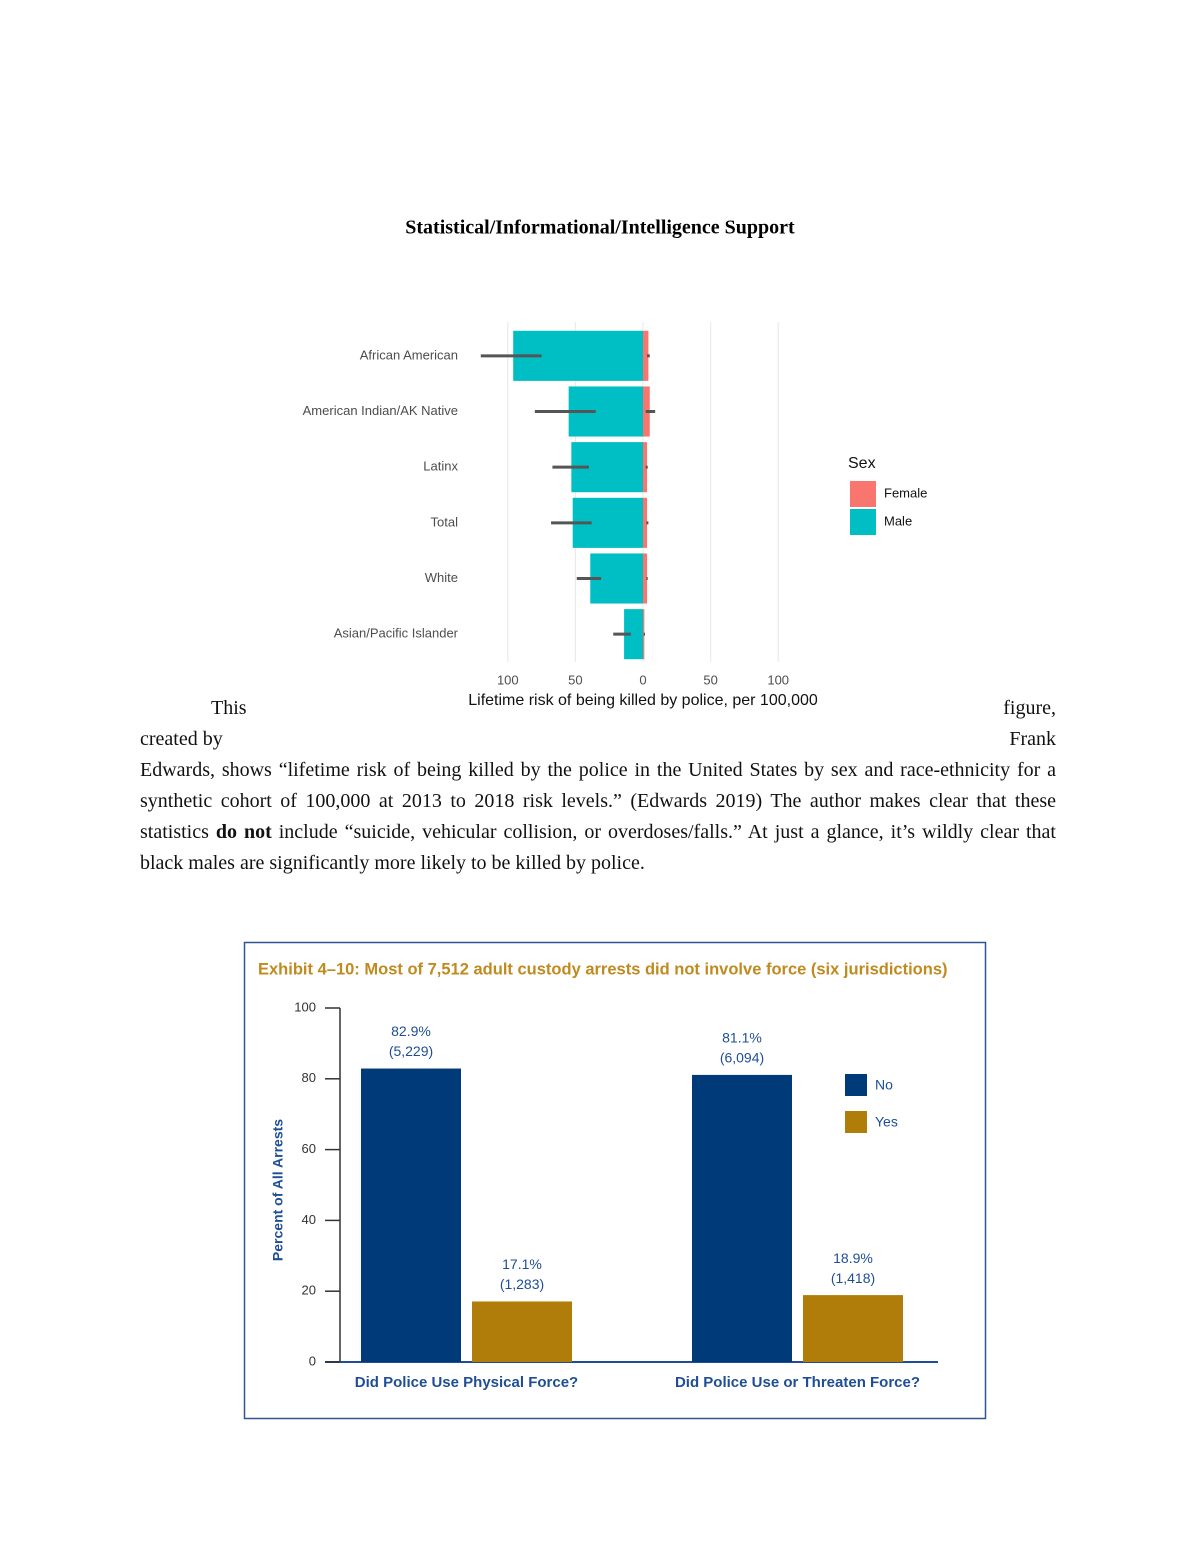 This screenshot has width=1200, height=1553. I want to click on data-label: 18.9%, so click(853, 1258).